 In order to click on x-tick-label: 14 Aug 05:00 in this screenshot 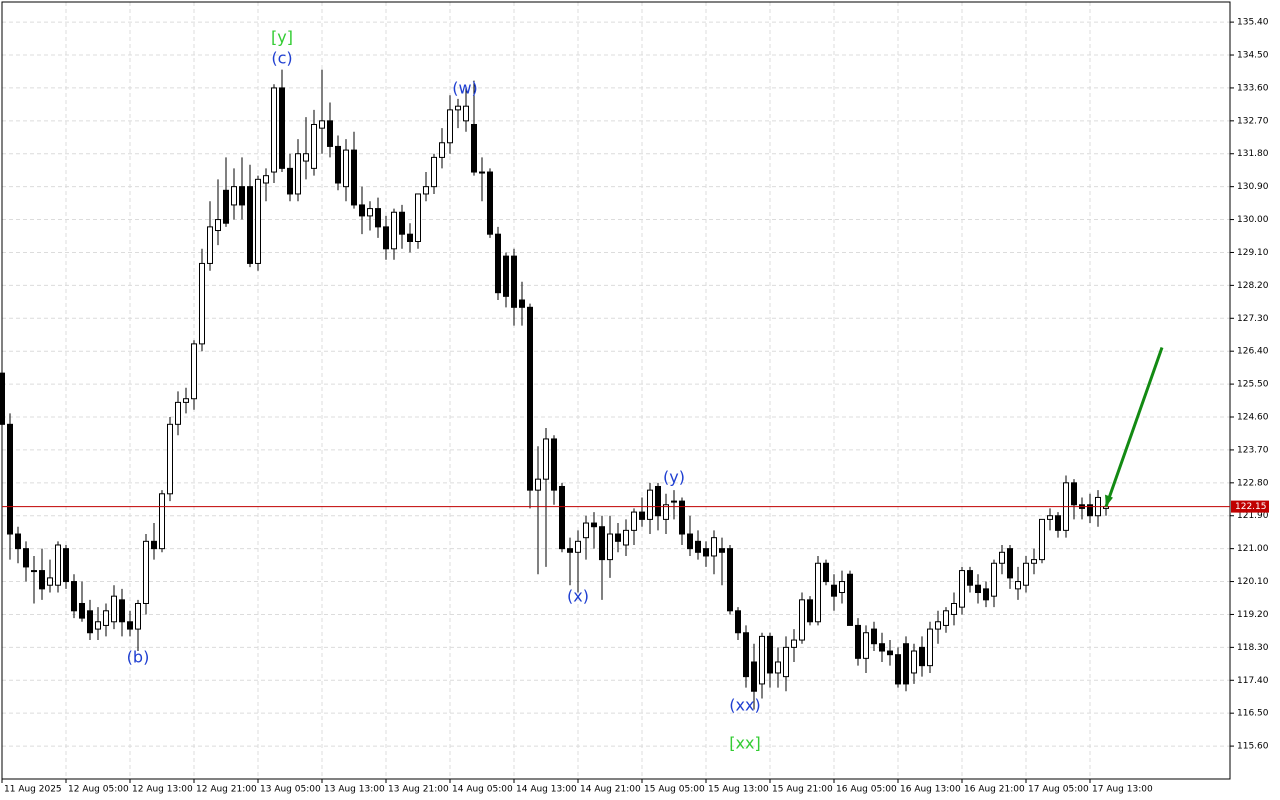, I will do `click(482, 790)`.